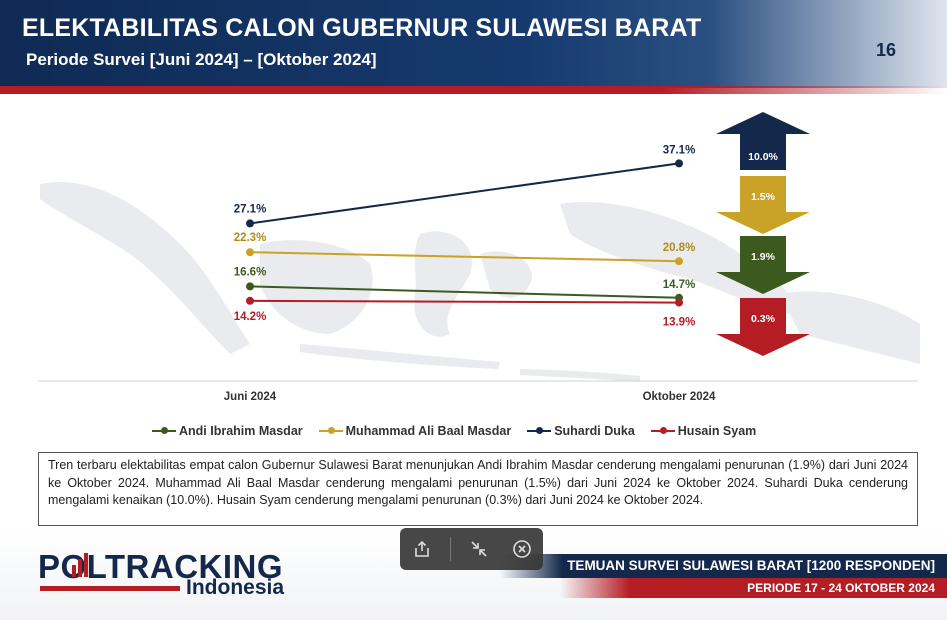  Describe the element at coordinates (679, 150) in the screenshot. I see `data-label: 37.1%` at that location.